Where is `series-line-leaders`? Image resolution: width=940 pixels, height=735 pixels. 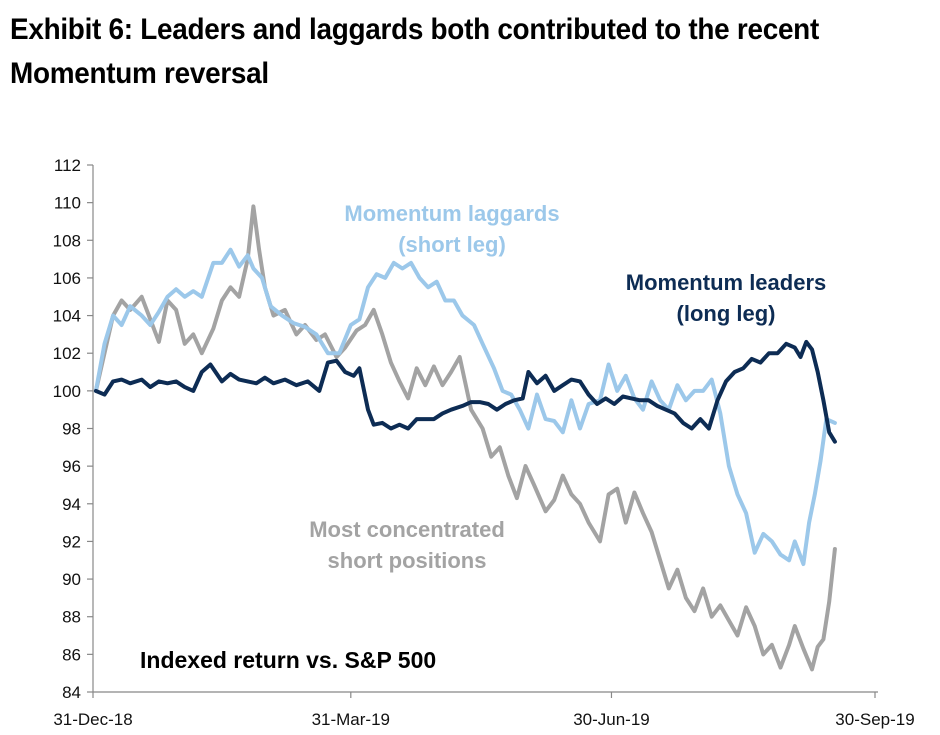 series-line-leaders is located at coordinates (465, 391).